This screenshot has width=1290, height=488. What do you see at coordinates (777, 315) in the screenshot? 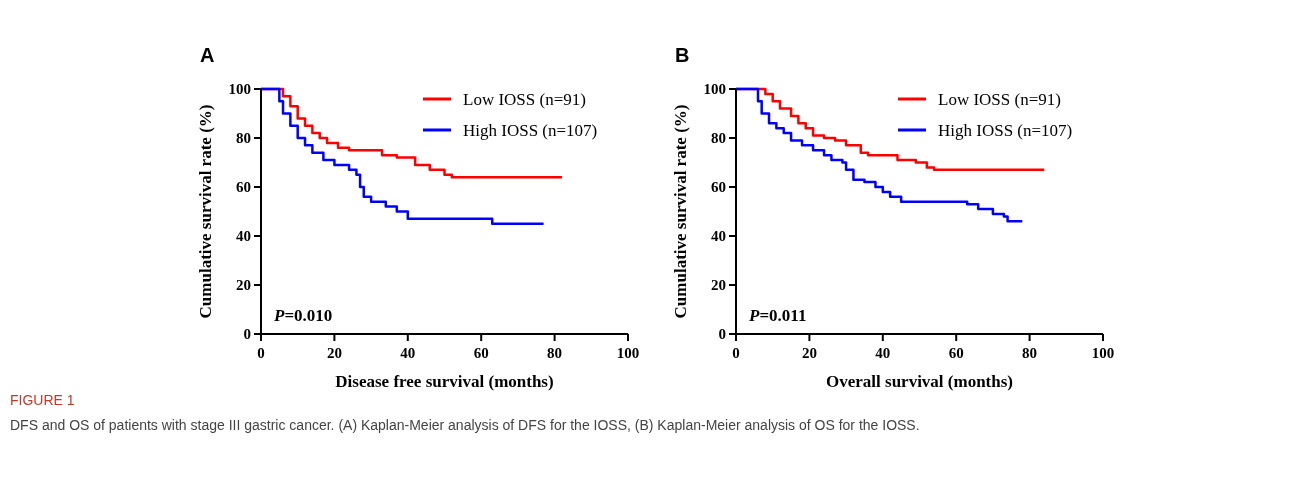
I see `annotation: P=0.011` at bounding box center [777, 315].